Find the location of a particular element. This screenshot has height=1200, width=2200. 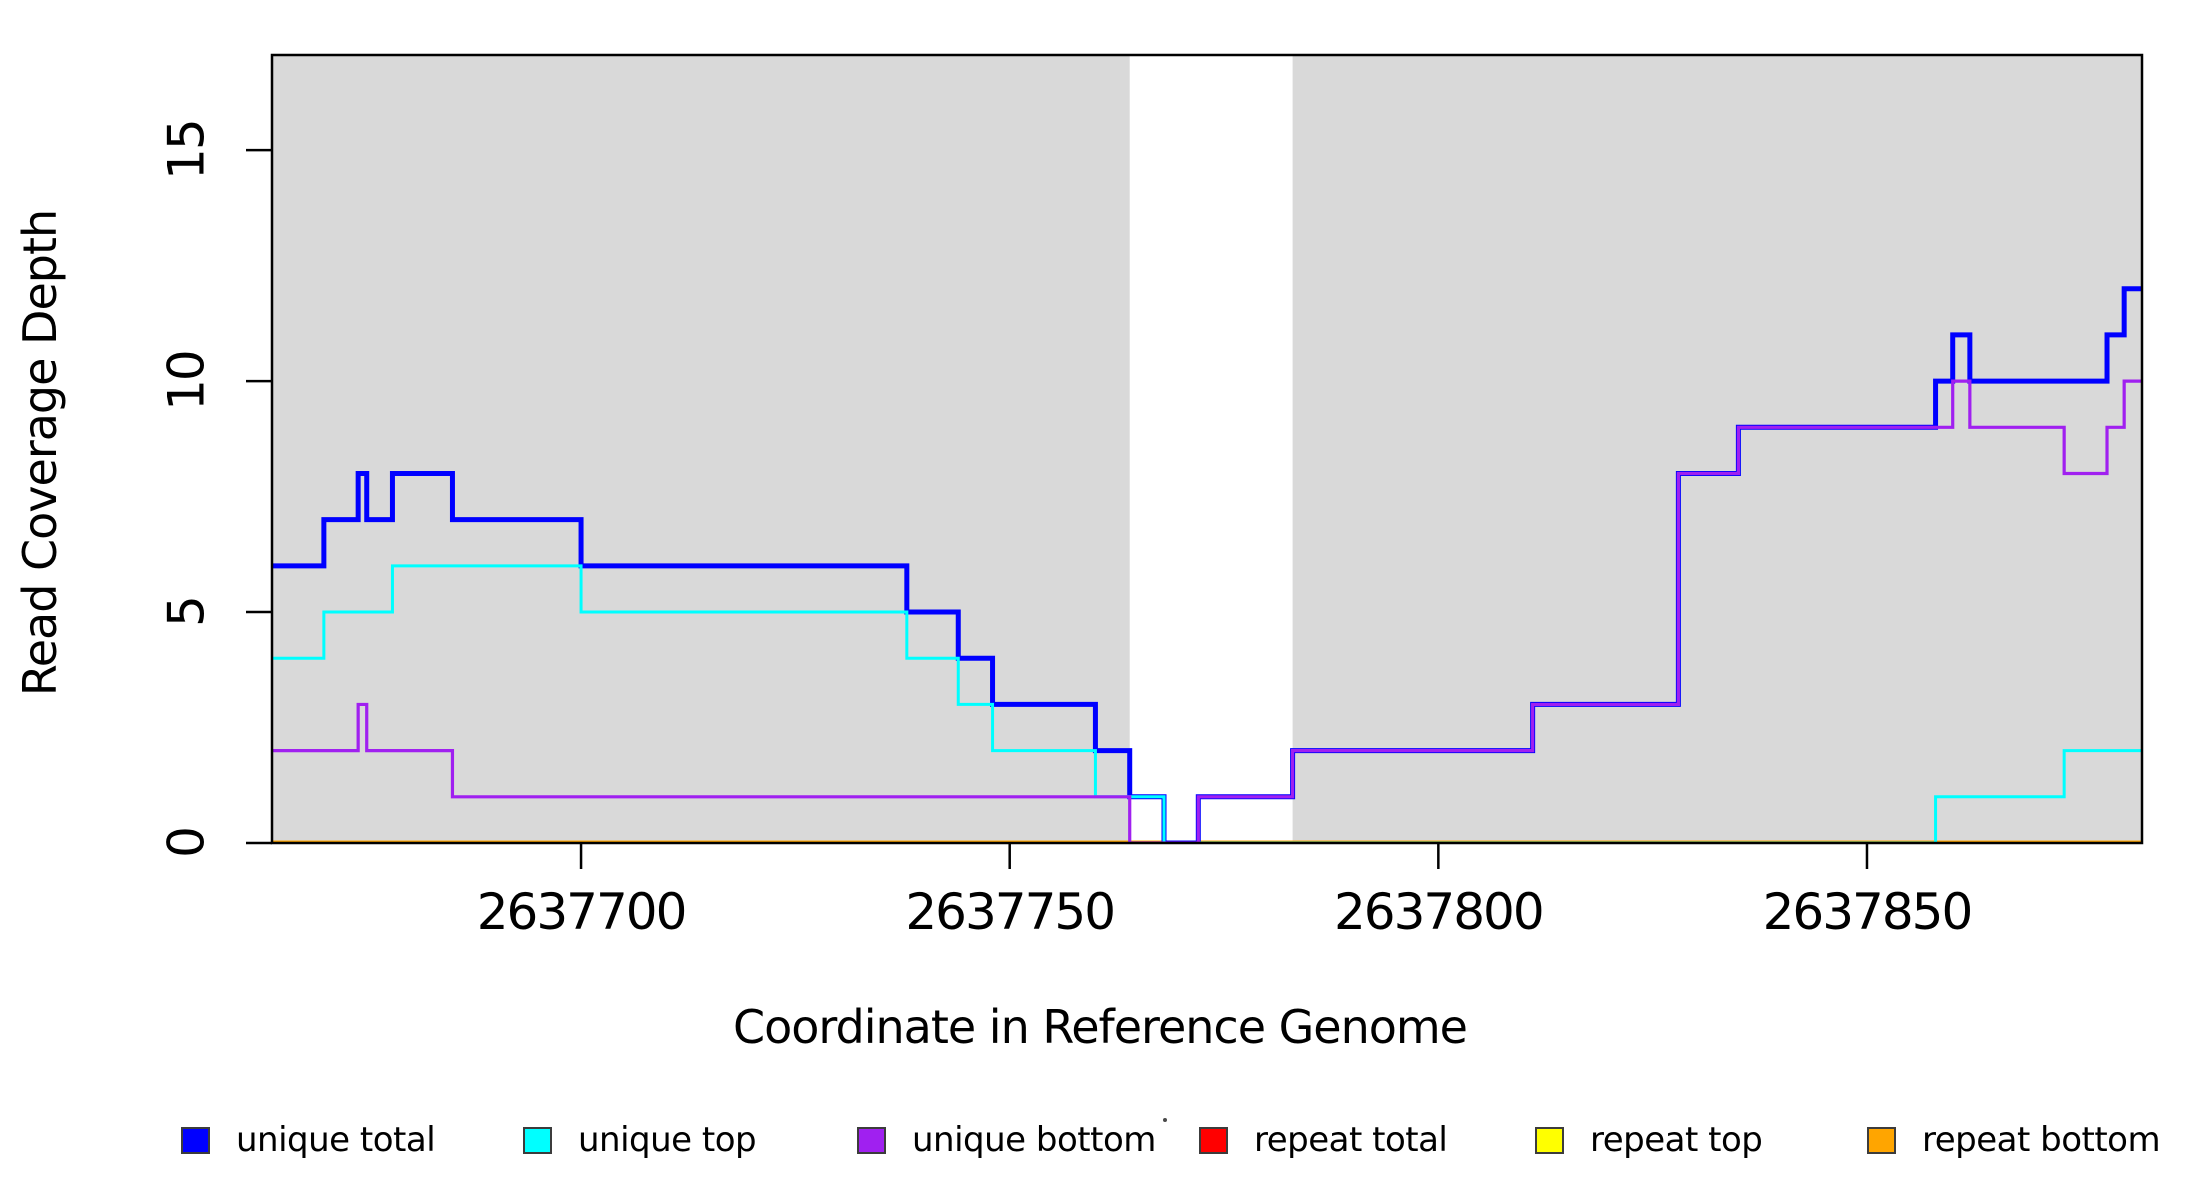

y-tick-label: 15 is located at coordinates (187, 150).